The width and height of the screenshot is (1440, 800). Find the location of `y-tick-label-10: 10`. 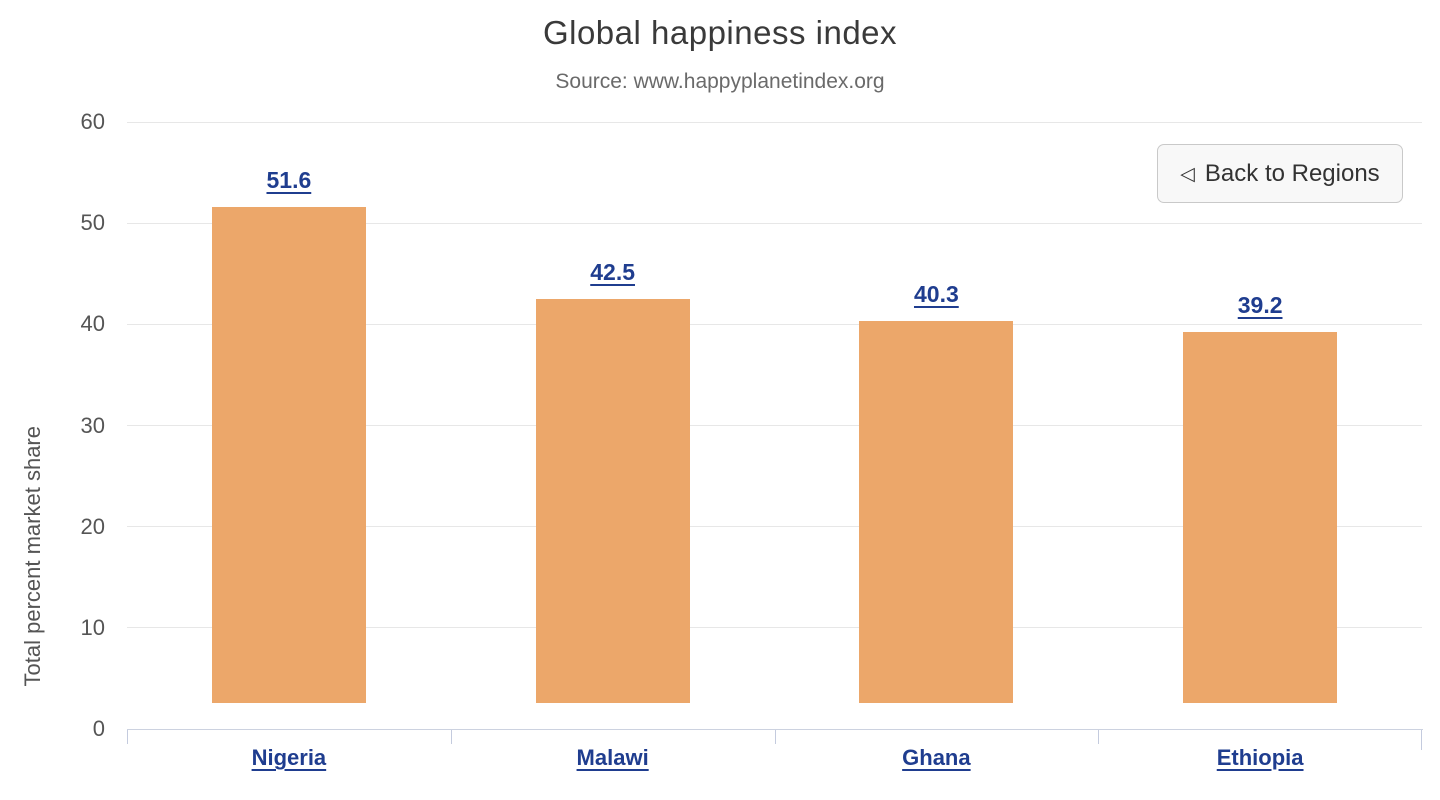

y-tick-label-10: 10 is located at coordinates (92, 627).